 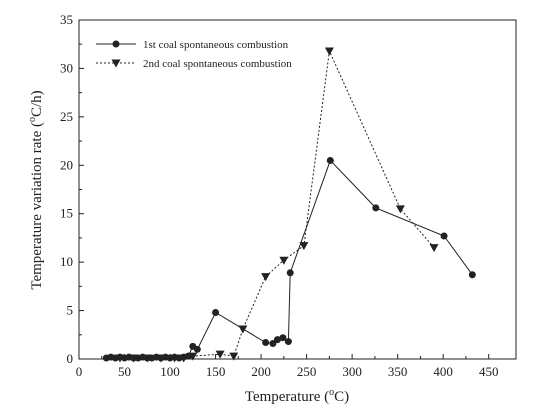 What do you see at coordinates (70, 358) in the screenshot?
I see `y-tick-label: 0` at bounding box center [70, 358].